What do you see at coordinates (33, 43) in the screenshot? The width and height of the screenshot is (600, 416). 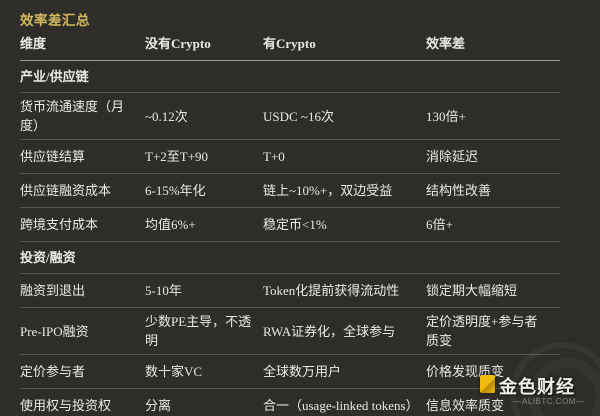 I see `column-header: 维度` at bounding box center [33, 43].